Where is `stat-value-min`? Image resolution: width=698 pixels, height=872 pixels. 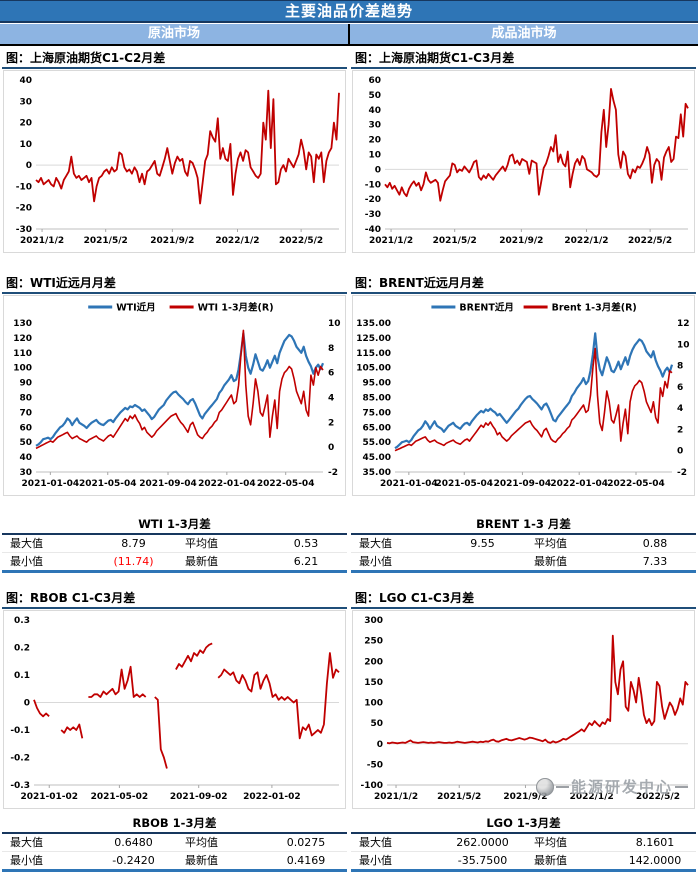 stat-value-min is located at coordinates (482, 561).